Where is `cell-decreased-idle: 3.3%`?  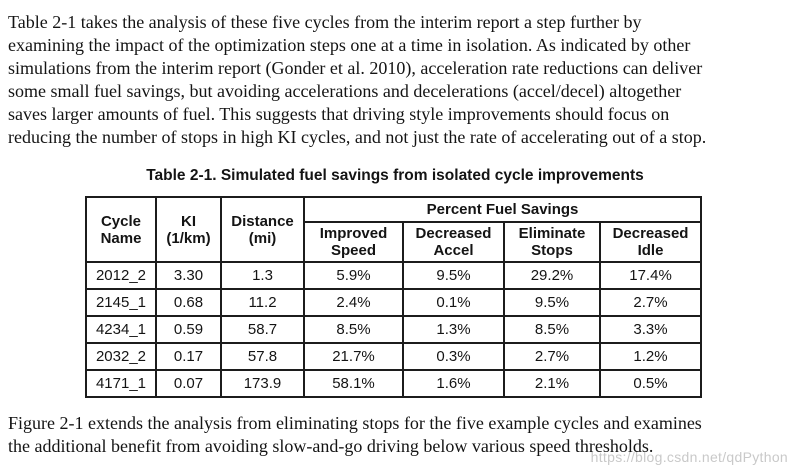 cell-decreased-idle: 3.3% is located at coordinates (650, 329).